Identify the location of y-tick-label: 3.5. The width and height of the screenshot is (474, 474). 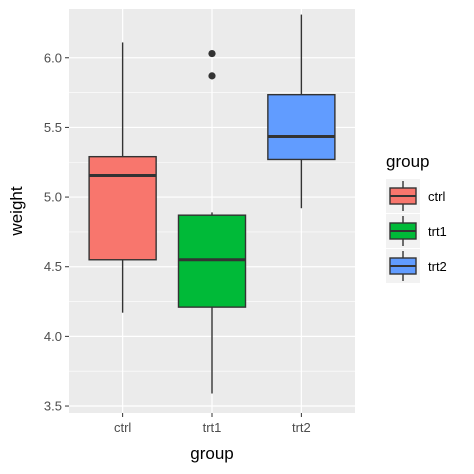
(53, 406).